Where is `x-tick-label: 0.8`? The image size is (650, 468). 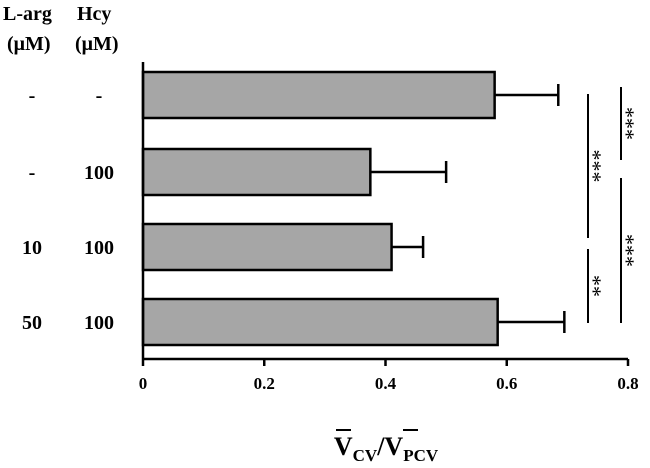 x-tick-label: 0.8 is located at coordinates (627, 383).